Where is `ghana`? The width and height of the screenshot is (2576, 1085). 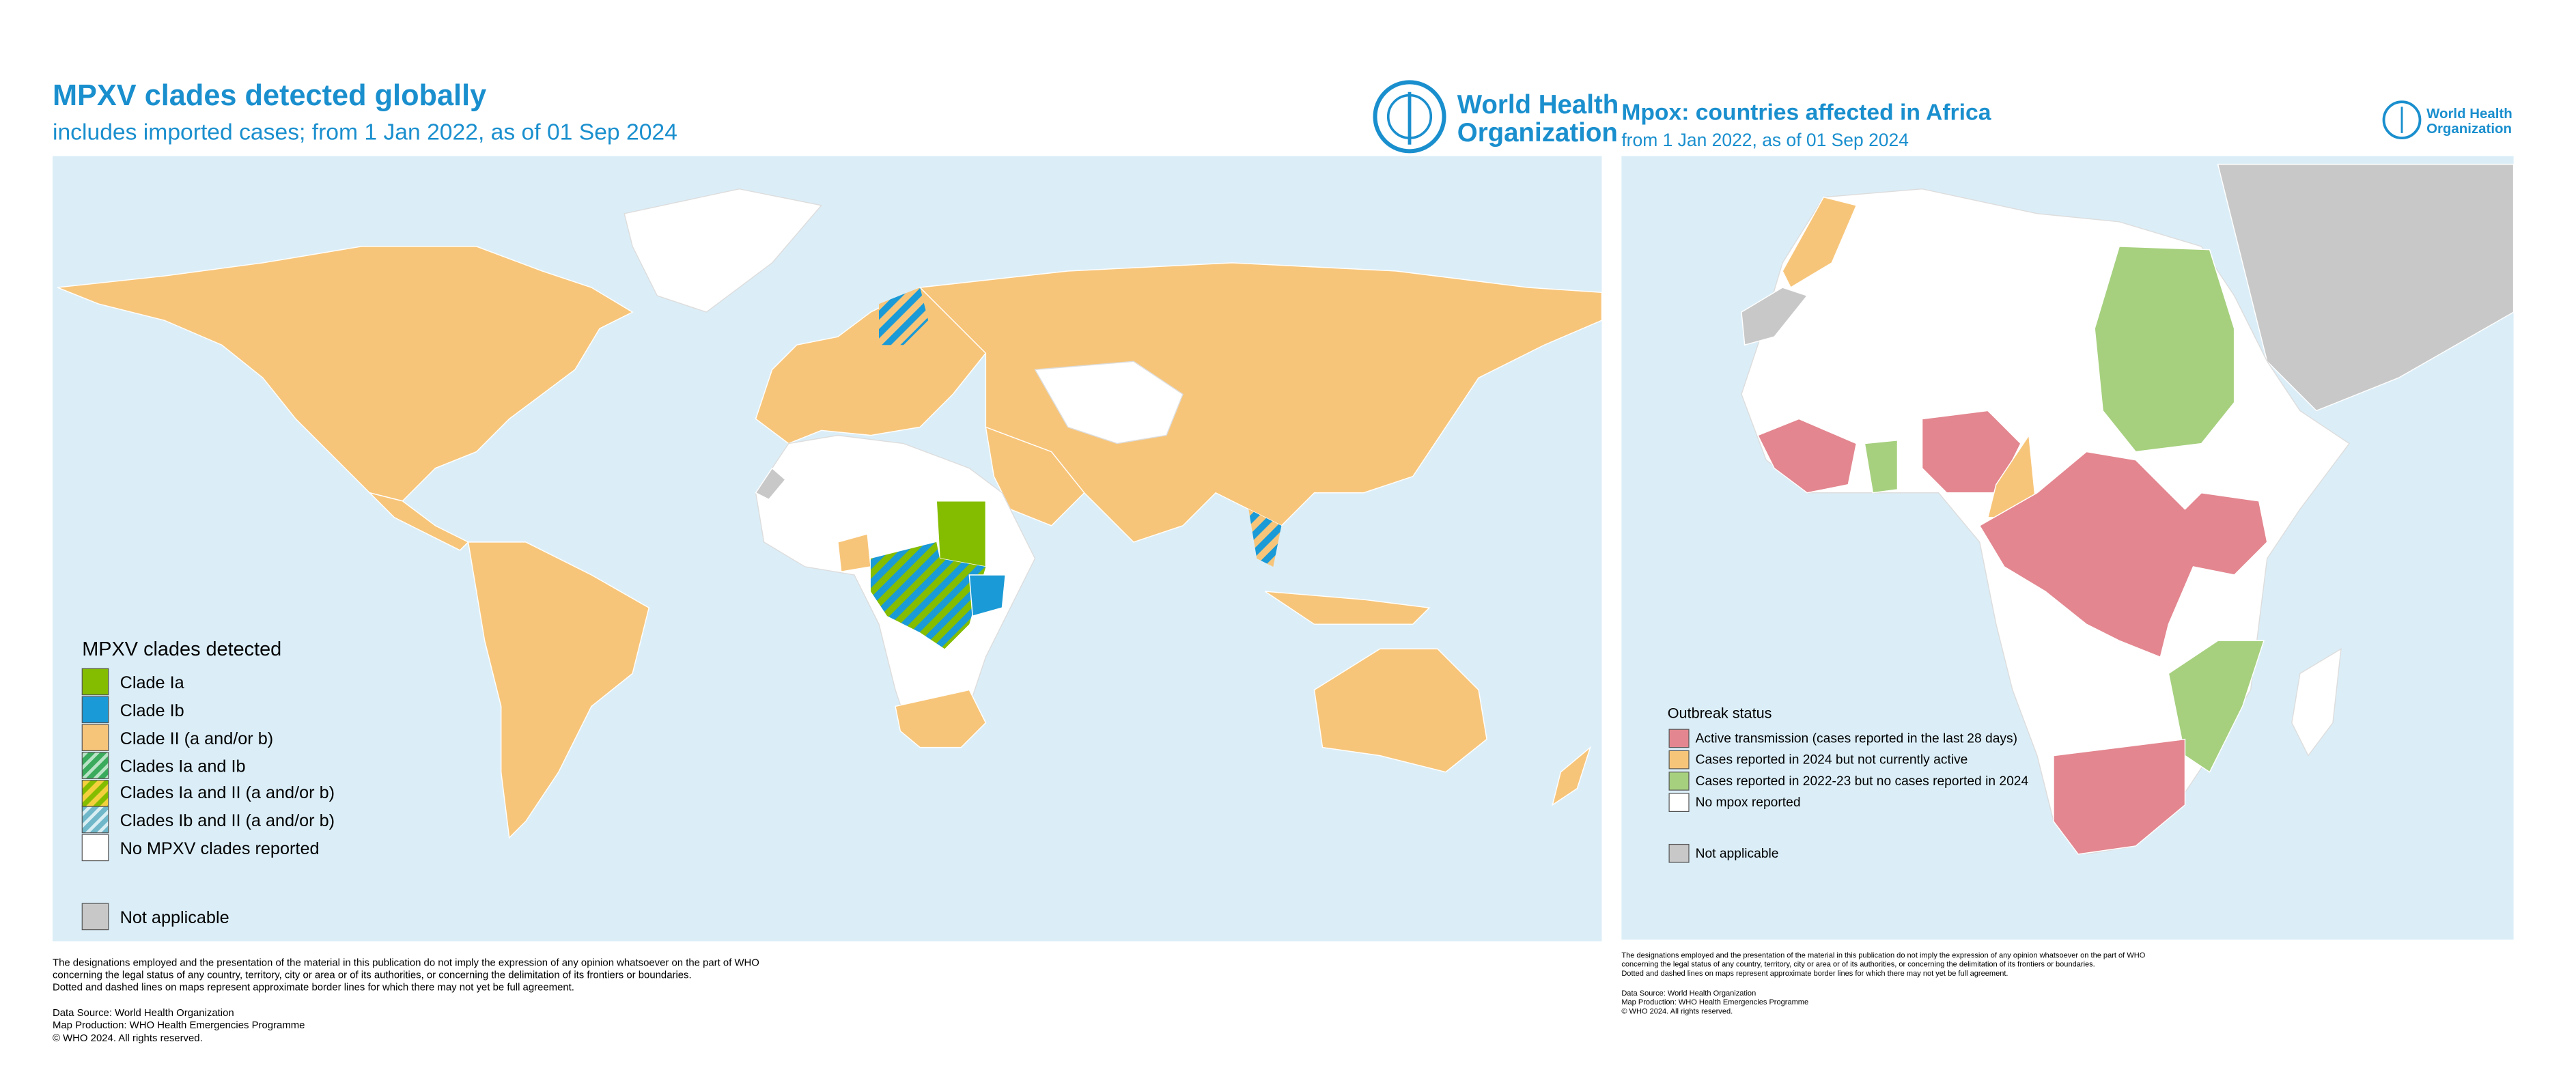 ghana is located at coordinates (1881, 466).